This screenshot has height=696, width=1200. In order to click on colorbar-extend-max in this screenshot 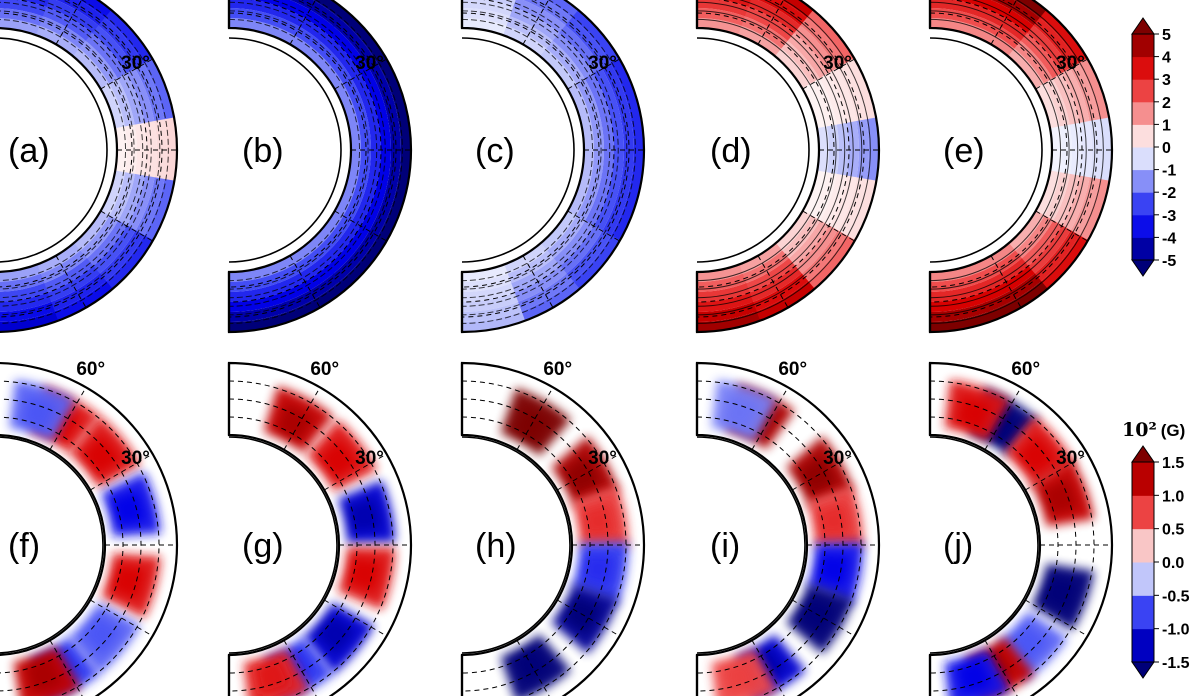, I will do `click(1143, 26)`.